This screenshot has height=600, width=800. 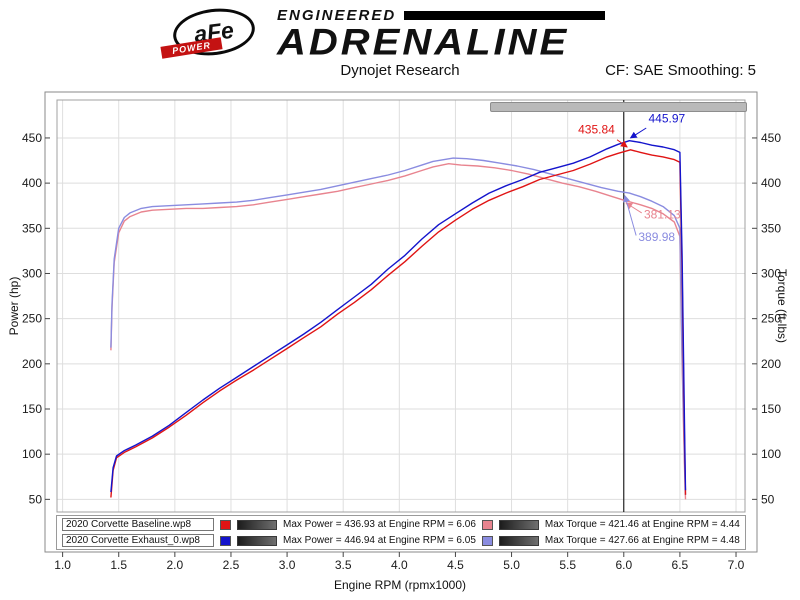 I want to click on svg-text: 435.84, so click(x=596, y=129).